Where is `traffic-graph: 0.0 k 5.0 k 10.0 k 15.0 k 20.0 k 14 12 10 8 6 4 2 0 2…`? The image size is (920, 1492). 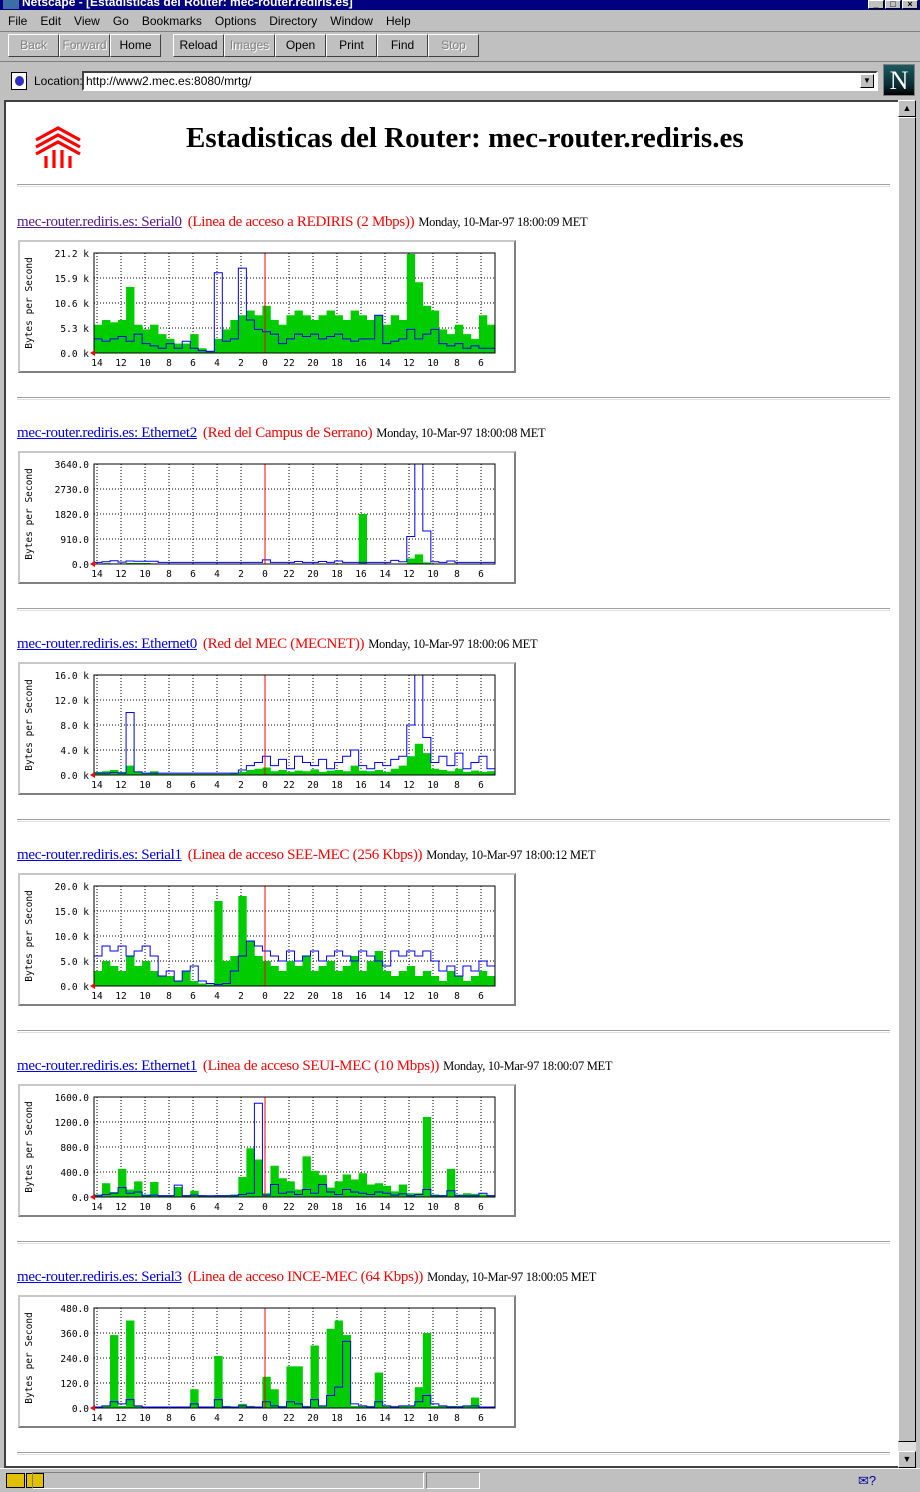 traffic-graph: 0.0 k 5.0 k 10.0 k 15.0 k 20.0 k 14 12 10 8 6 4 2 0 2… is located at coordinates (267, 939).